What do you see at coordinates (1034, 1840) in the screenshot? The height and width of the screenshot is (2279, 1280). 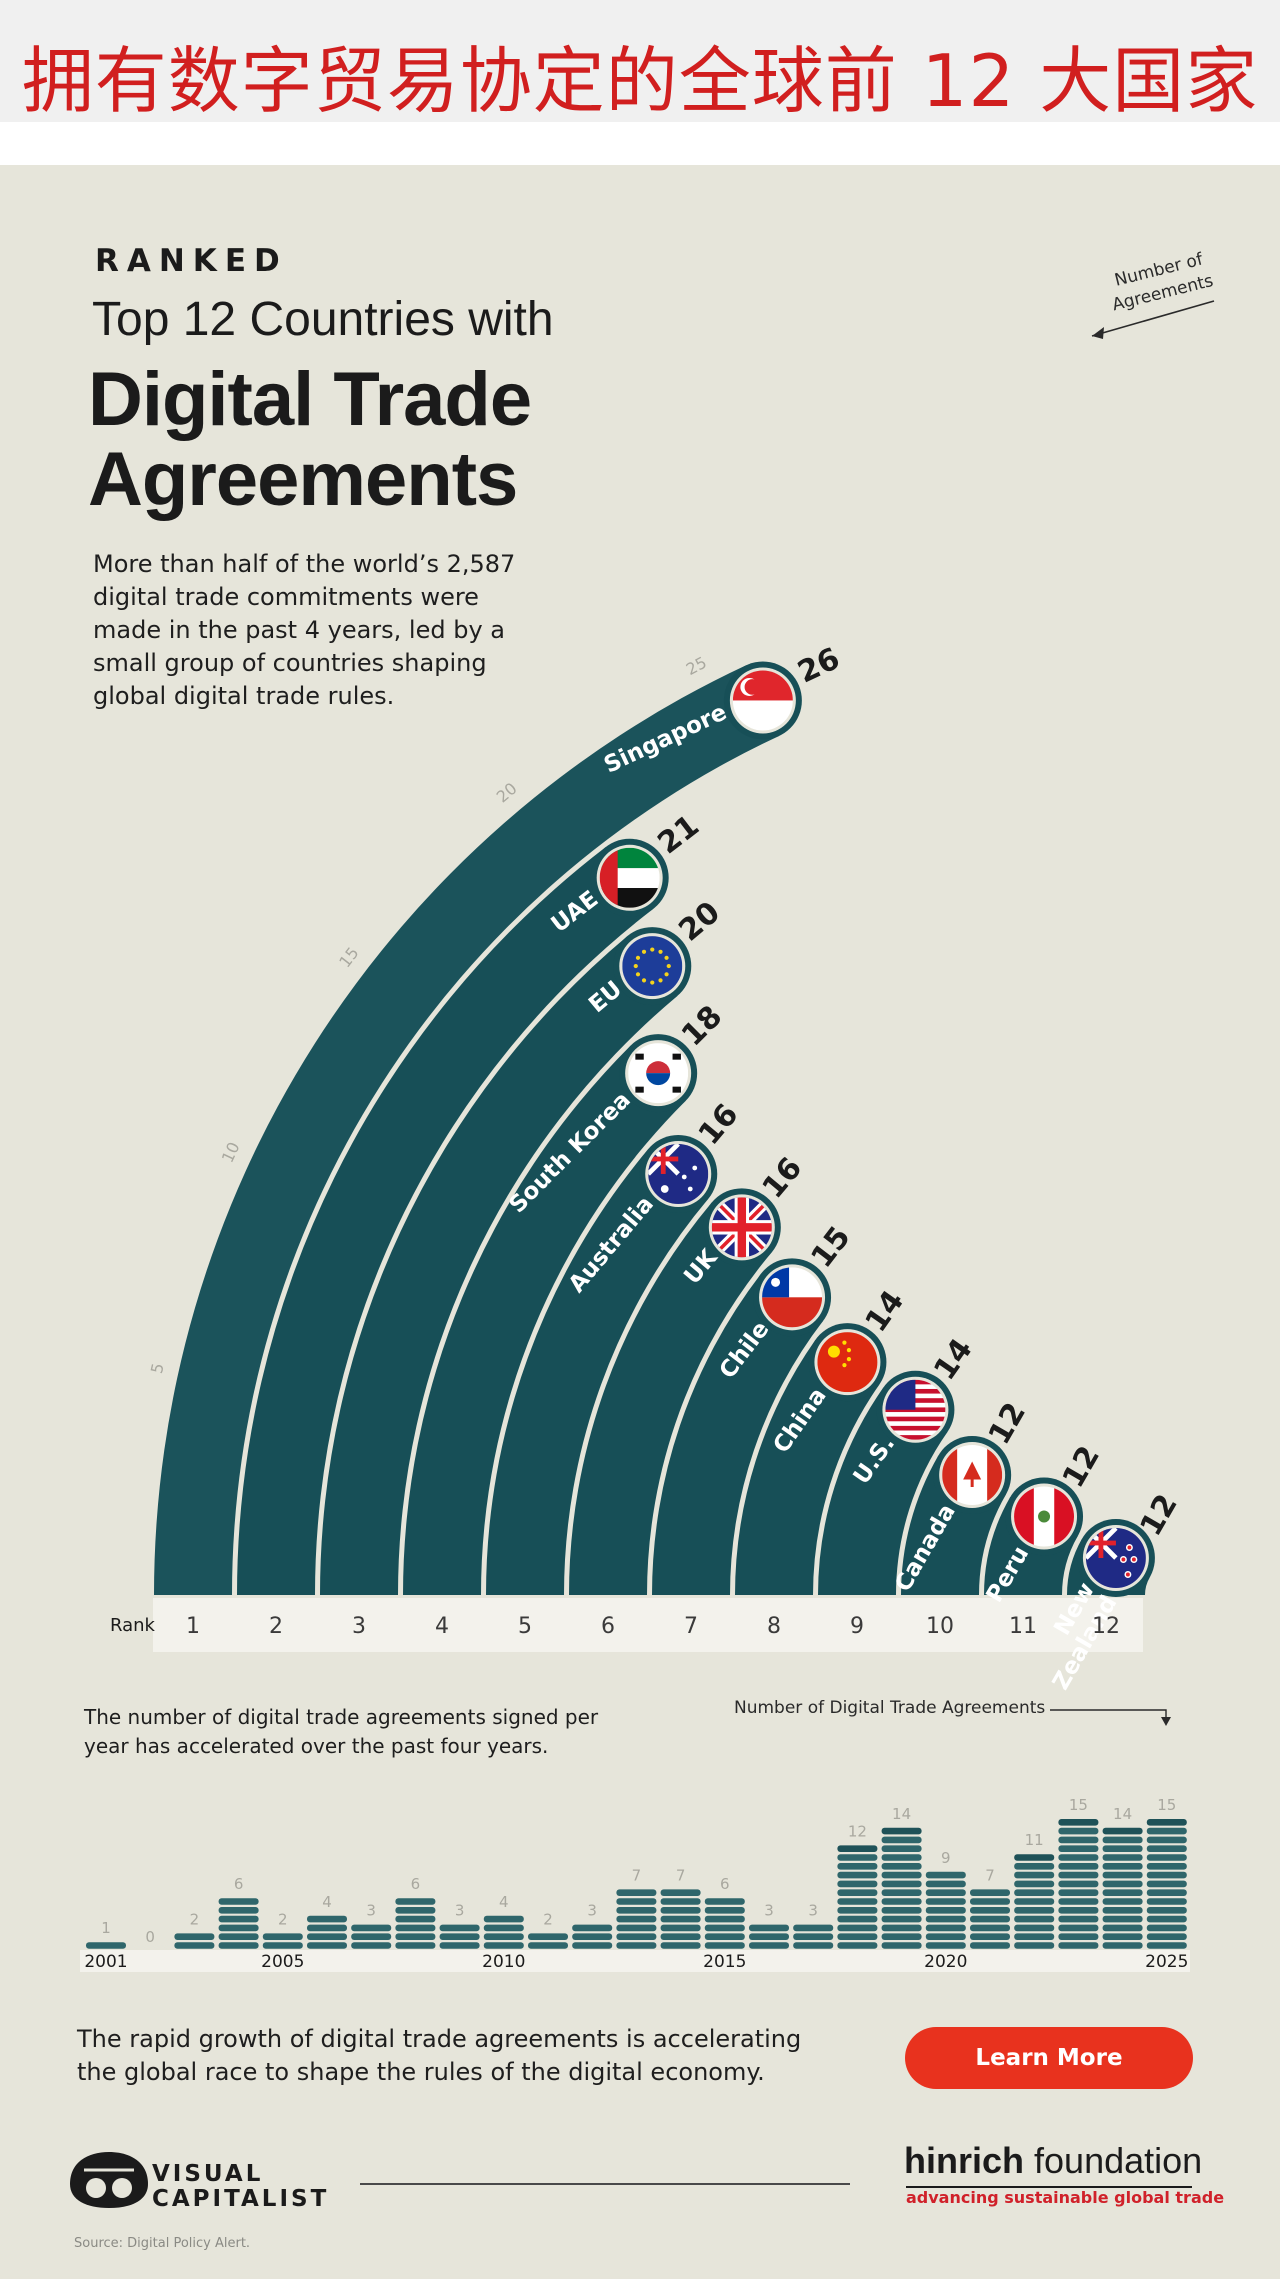 I see `bar-value-label: 11` at bounding box center [1034, 1840].